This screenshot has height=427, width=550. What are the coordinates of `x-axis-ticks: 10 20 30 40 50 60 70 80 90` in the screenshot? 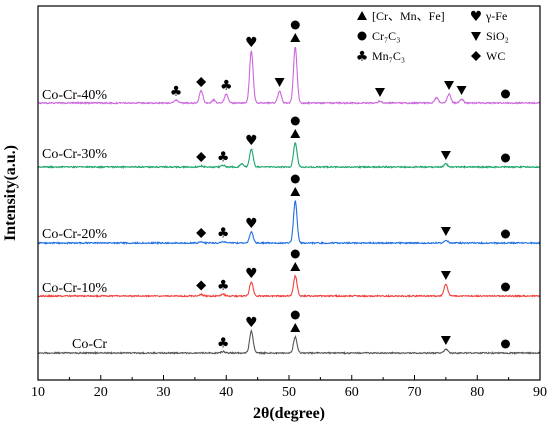 It's located at (289, 387).